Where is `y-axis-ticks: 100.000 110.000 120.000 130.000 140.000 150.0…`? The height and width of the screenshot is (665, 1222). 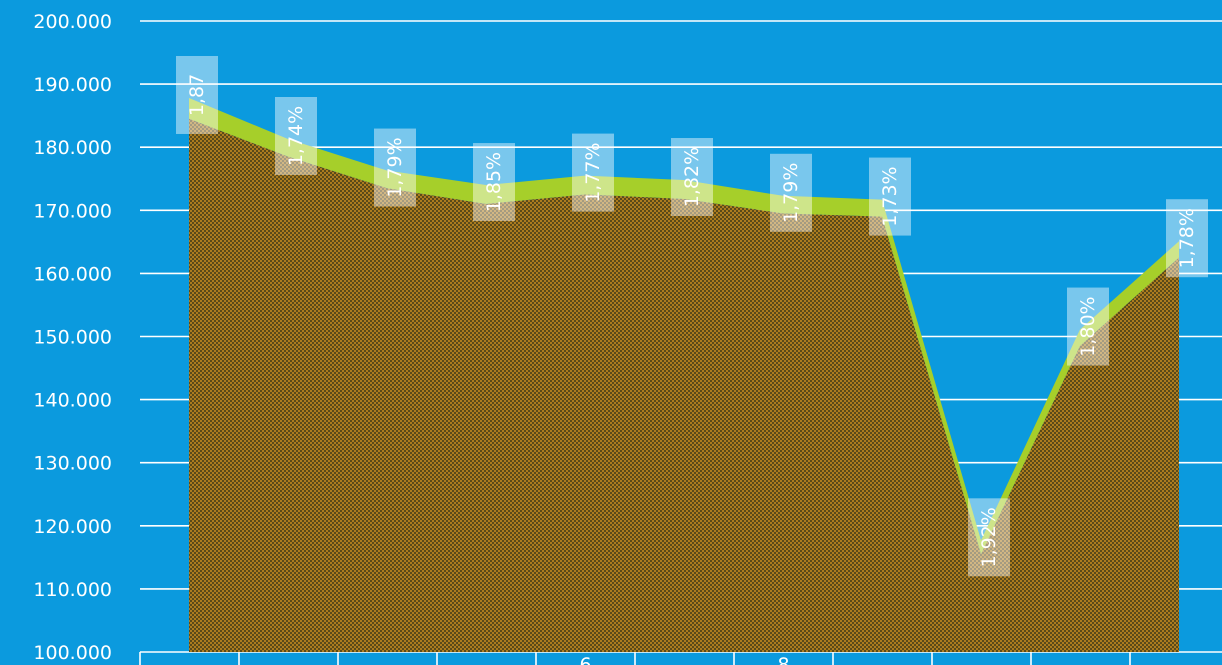 y-axis-ticks: 100.000 110.000 120.000 130.000 140.000 150.0… is located at coordinates (72, 337).